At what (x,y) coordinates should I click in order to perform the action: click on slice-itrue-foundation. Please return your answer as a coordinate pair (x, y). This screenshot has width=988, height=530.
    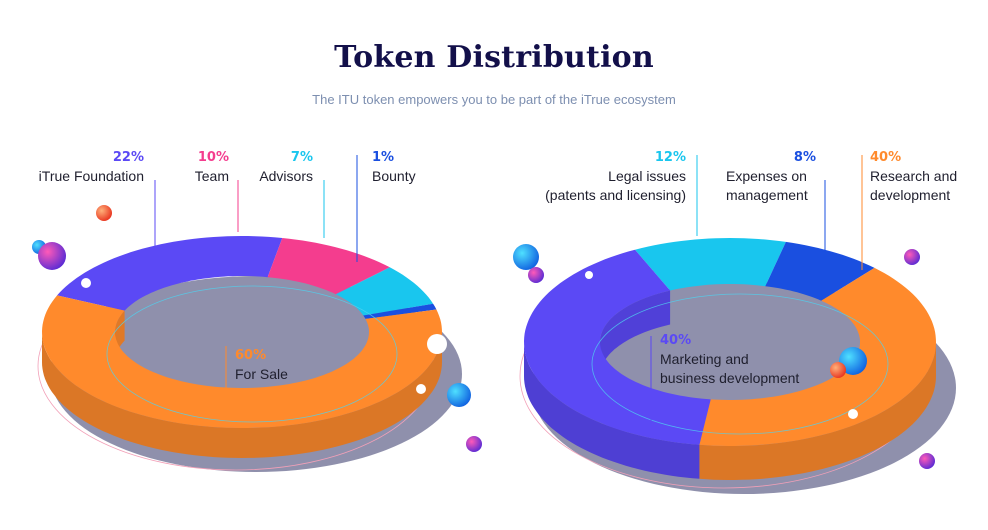
    Looking at the image, I should click on (170, 273).